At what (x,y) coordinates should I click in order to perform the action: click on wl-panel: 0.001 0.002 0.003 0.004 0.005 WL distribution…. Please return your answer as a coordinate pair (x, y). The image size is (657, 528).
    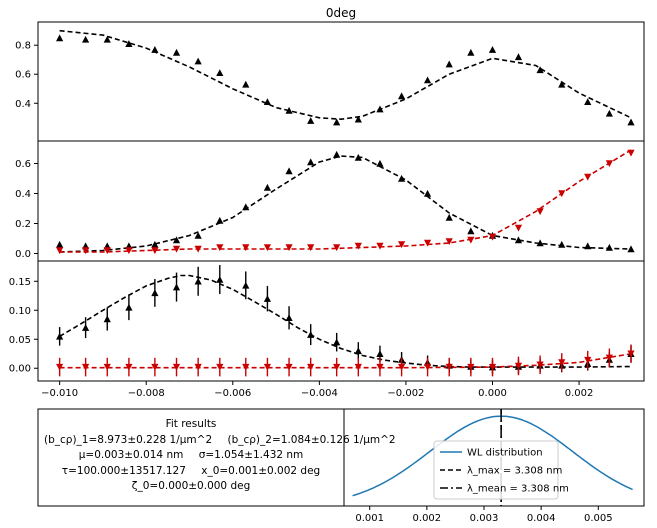
    Looking at the image, I should click on (492, 466).